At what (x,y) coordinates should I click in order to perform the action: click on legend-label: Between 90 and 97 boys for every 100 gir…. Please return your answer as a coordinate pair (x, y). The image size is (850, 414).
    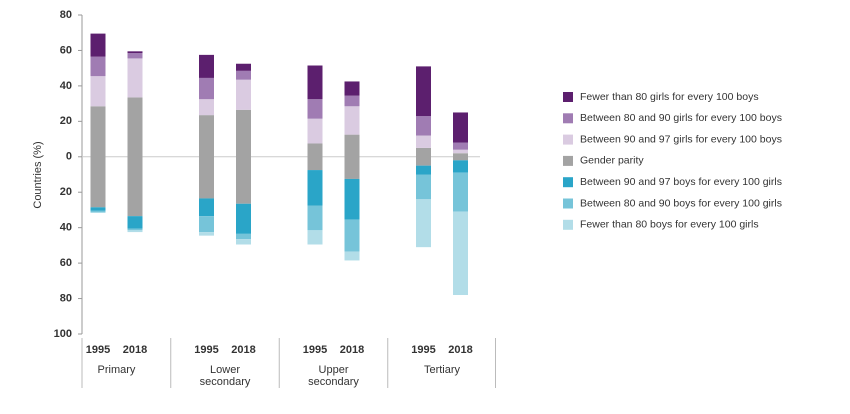
    Looking at the image, I should click on (681, 182).